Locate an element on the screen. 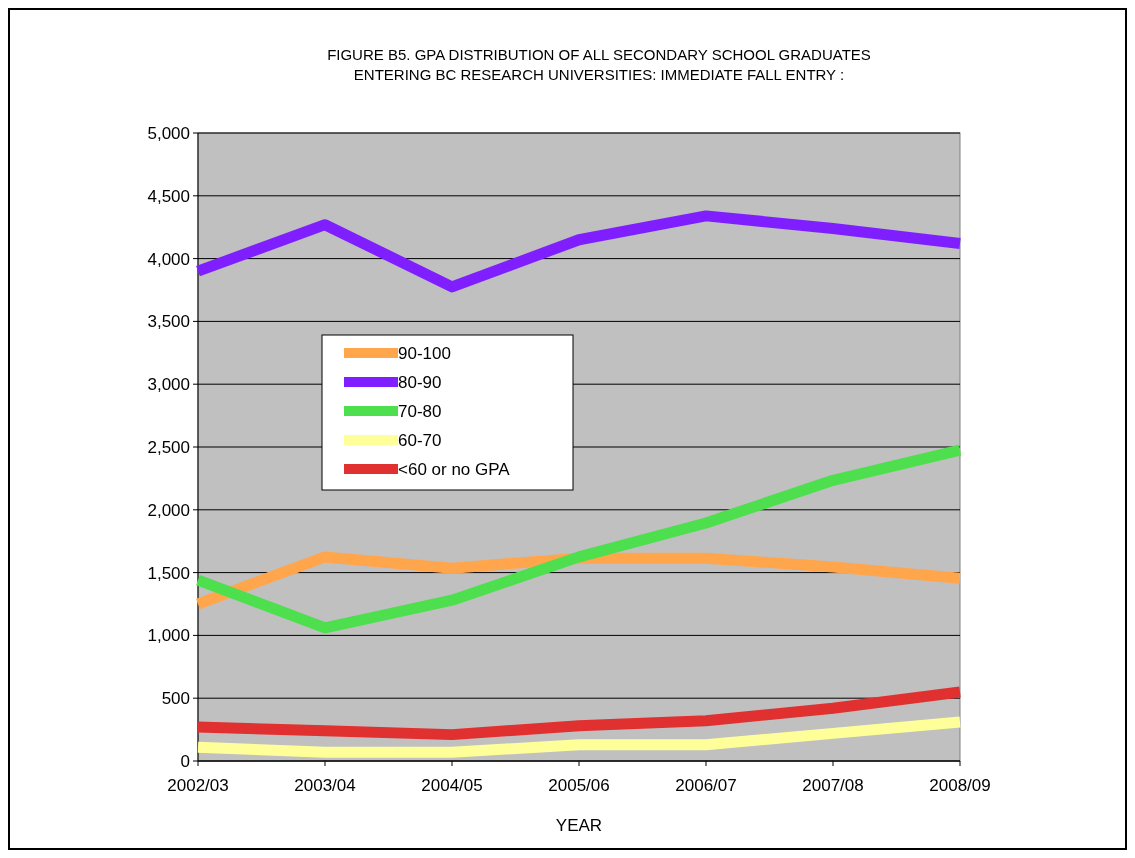 This screenshot has height=858, width=1135. y-tick-label: 2,000 is located at coordinates (168, 510).